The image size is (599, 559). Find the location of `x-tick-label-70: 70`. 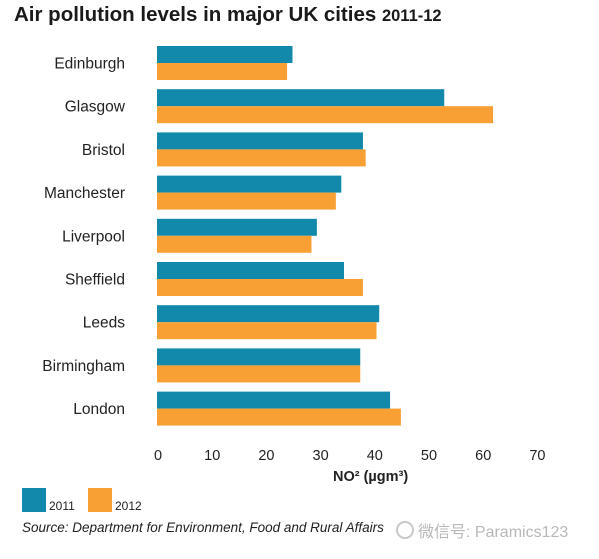

x-tick-label-70: 70 is located at coordinates (537, 456).